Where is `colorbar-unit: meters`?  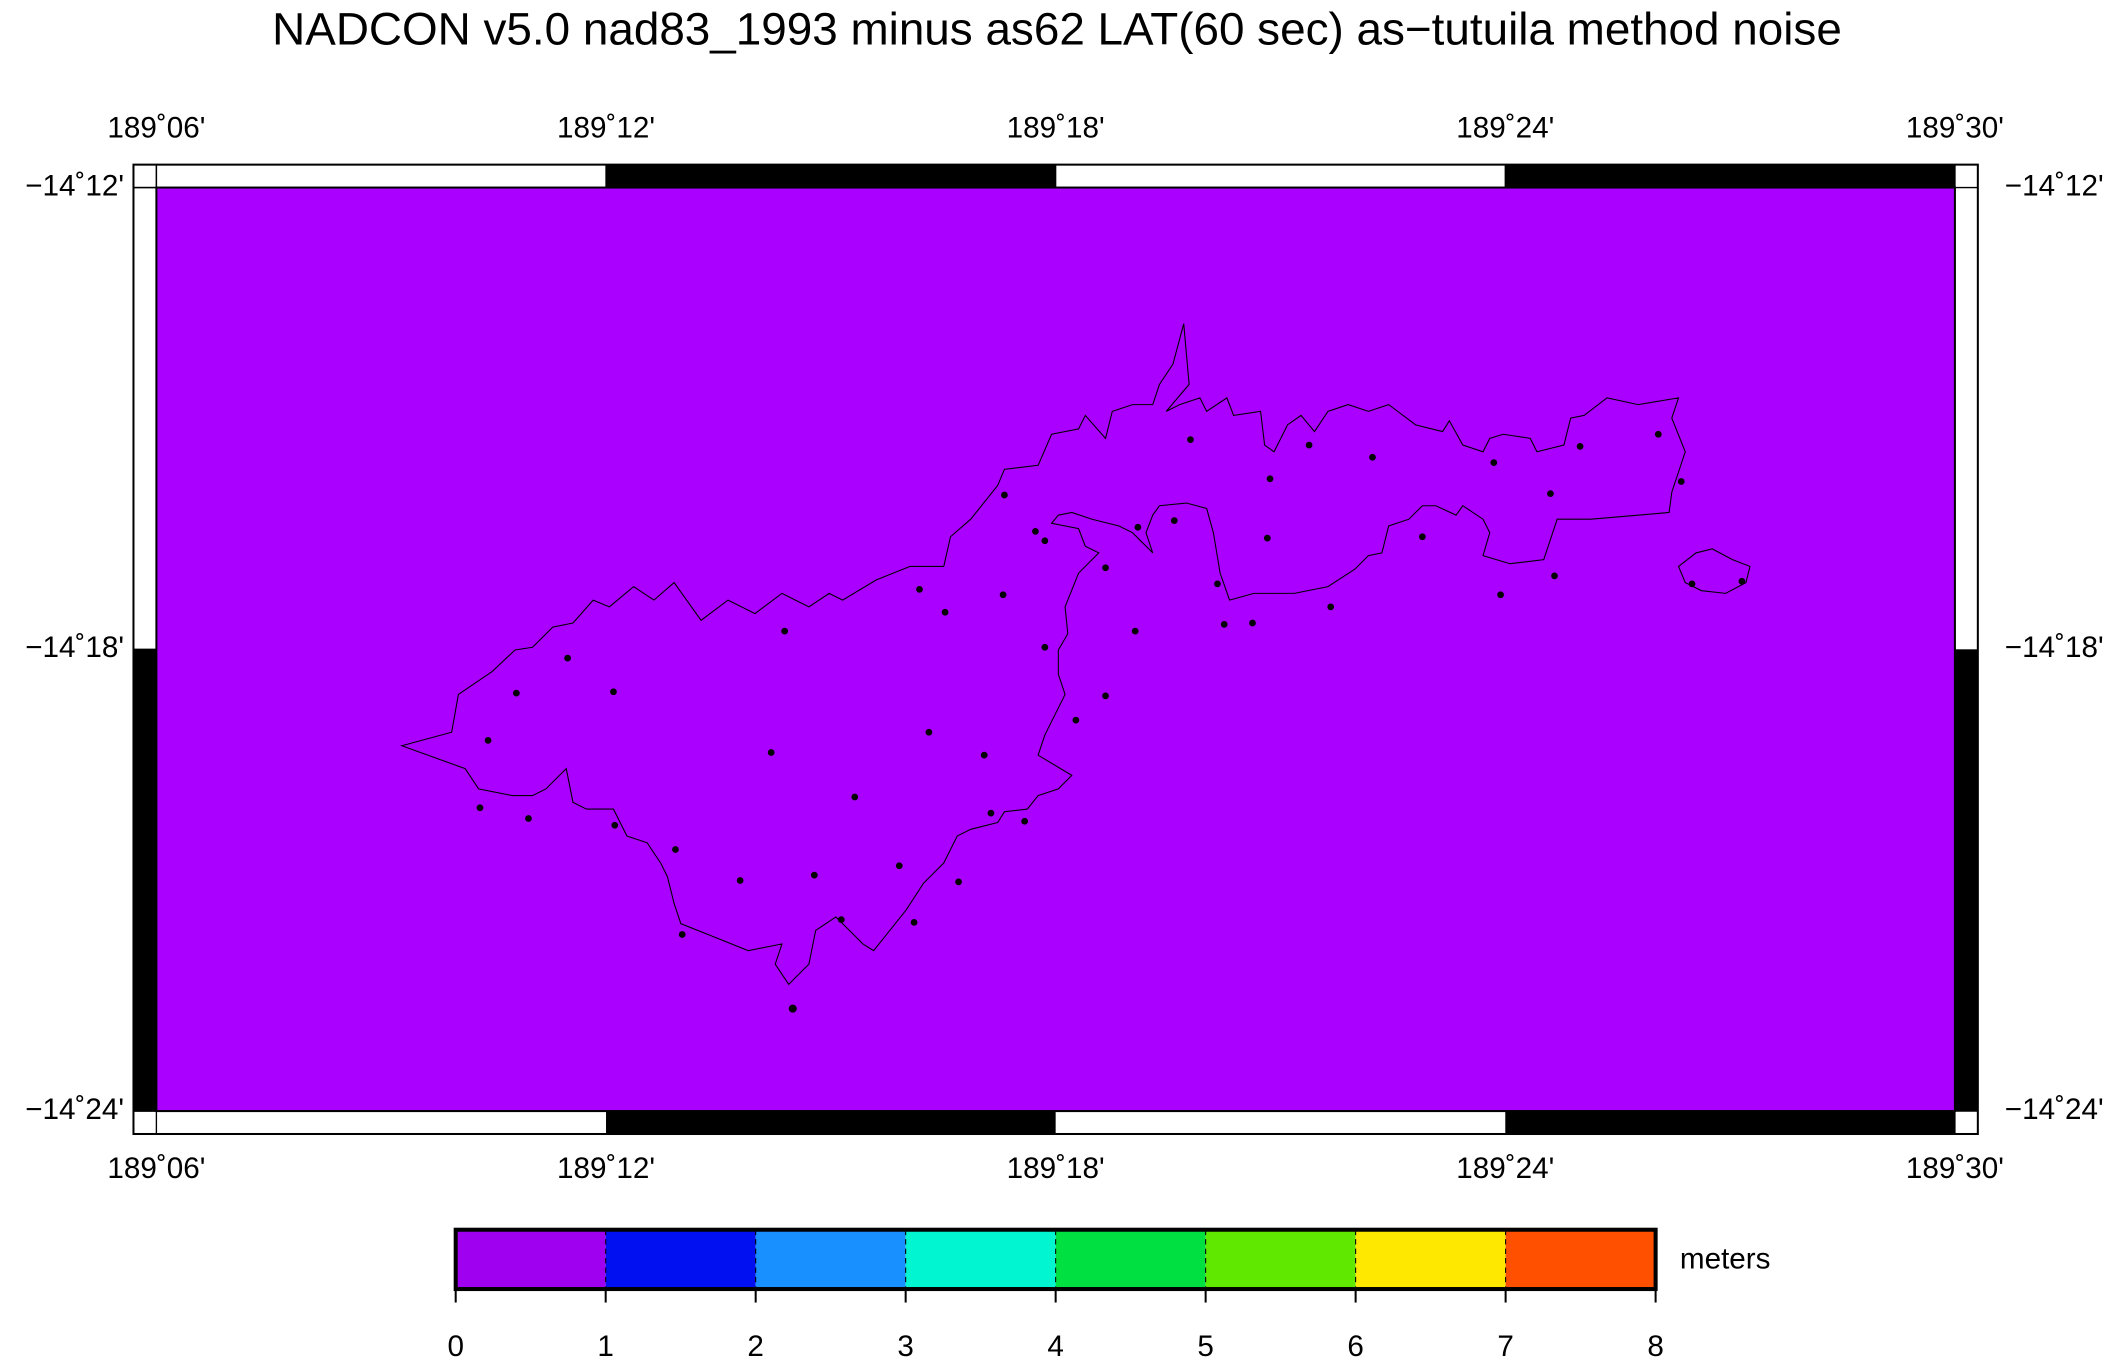 colorbar-unit: meters is located at coordinates (1725, 1259).